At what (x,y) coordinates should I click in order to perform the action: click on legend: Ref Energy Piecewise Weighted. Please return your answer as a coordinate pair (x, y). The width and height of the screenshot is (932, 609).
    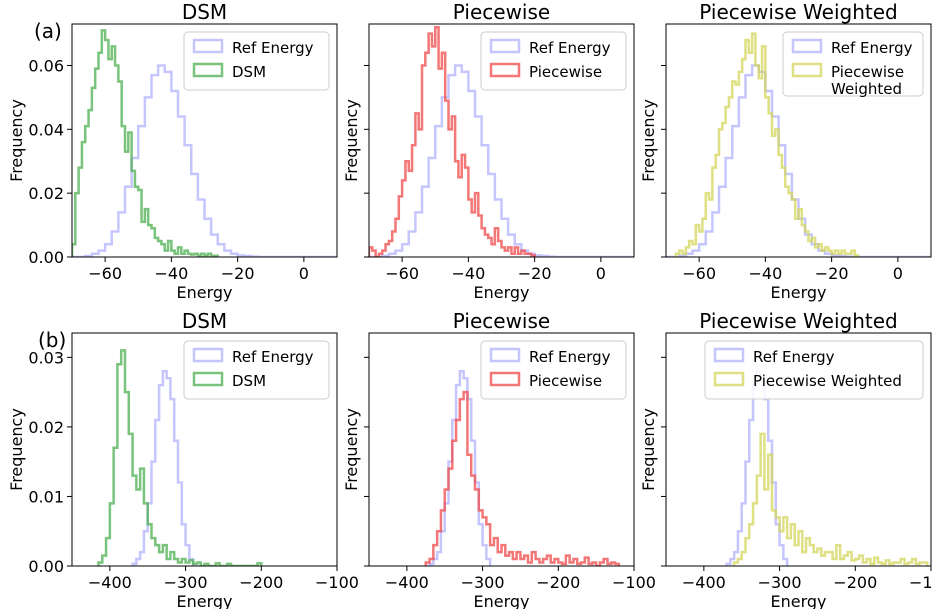
    Looking at the image, I should click on (814, 370).